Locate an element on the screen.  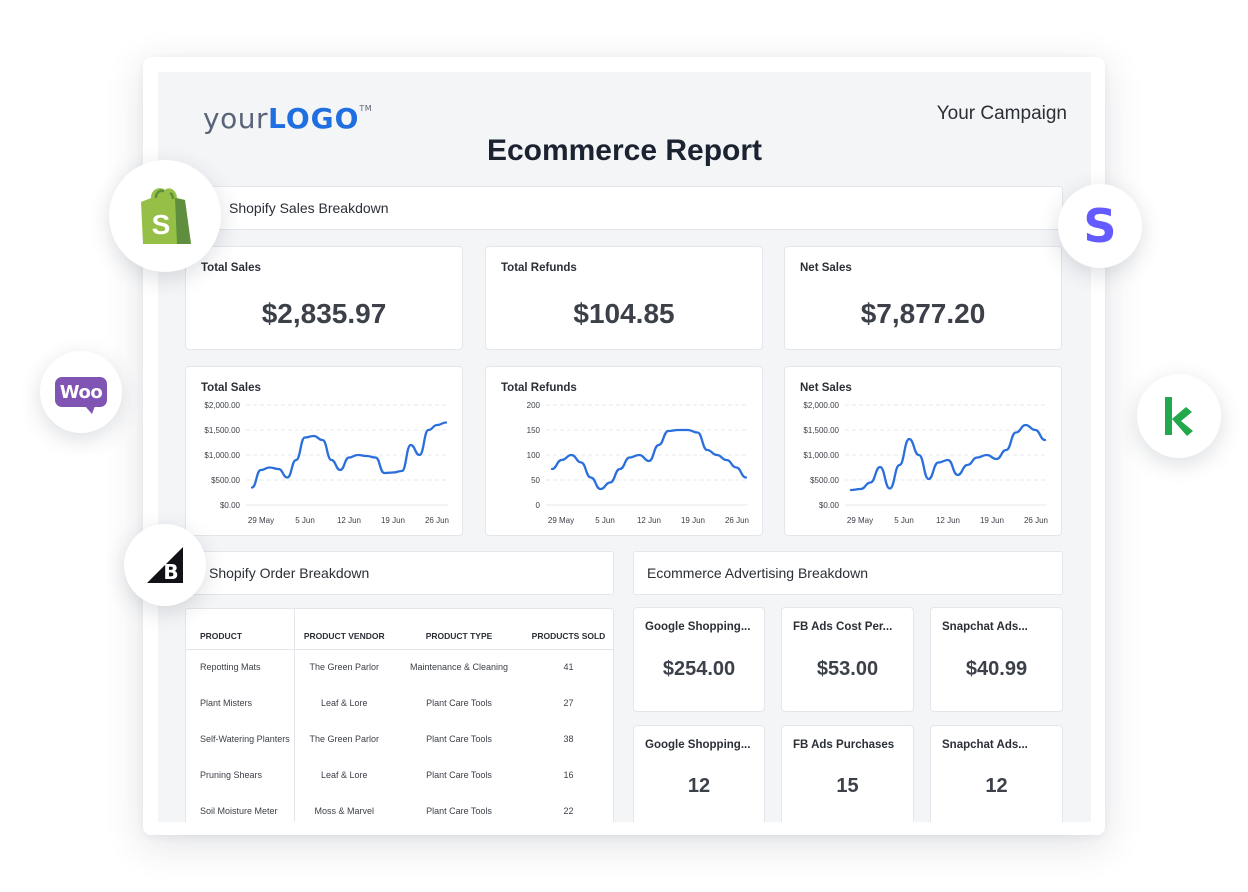
kpi-label: Total Sales is located at coordinates (231, 268).